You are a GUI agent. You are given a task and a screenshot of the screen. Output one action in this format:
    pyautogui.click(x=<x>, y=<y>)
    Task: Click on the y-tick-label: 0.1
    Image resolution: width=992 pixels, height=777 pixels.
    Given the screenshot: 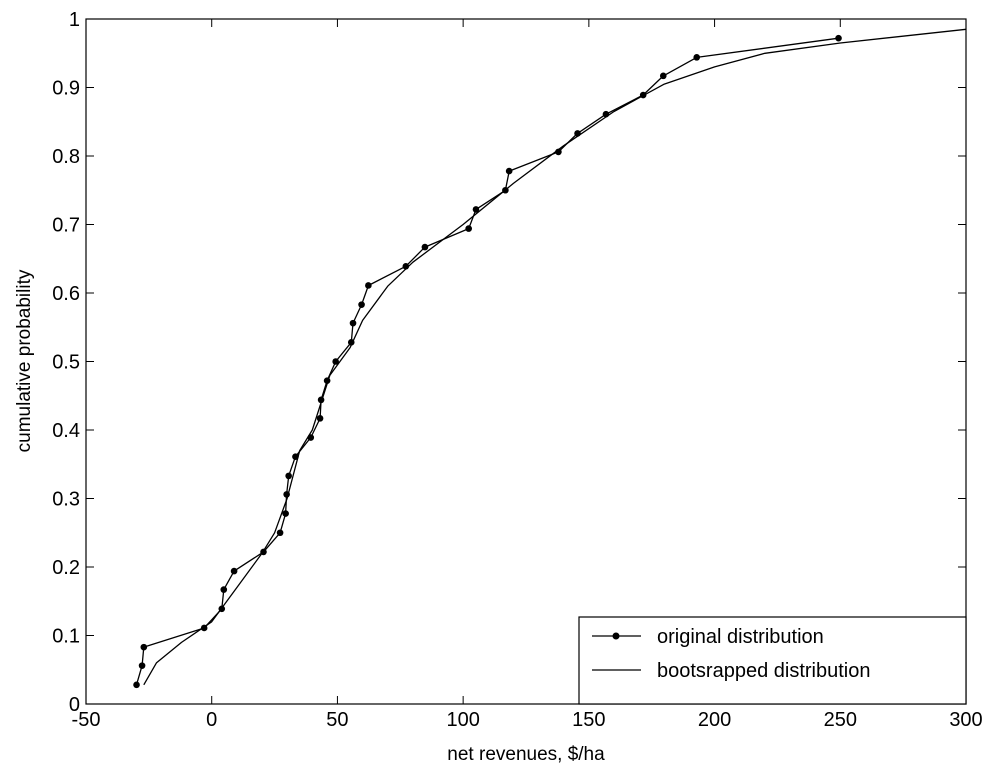 What is the action you would take?
    pyautogui.click(x=66, y=637)
    